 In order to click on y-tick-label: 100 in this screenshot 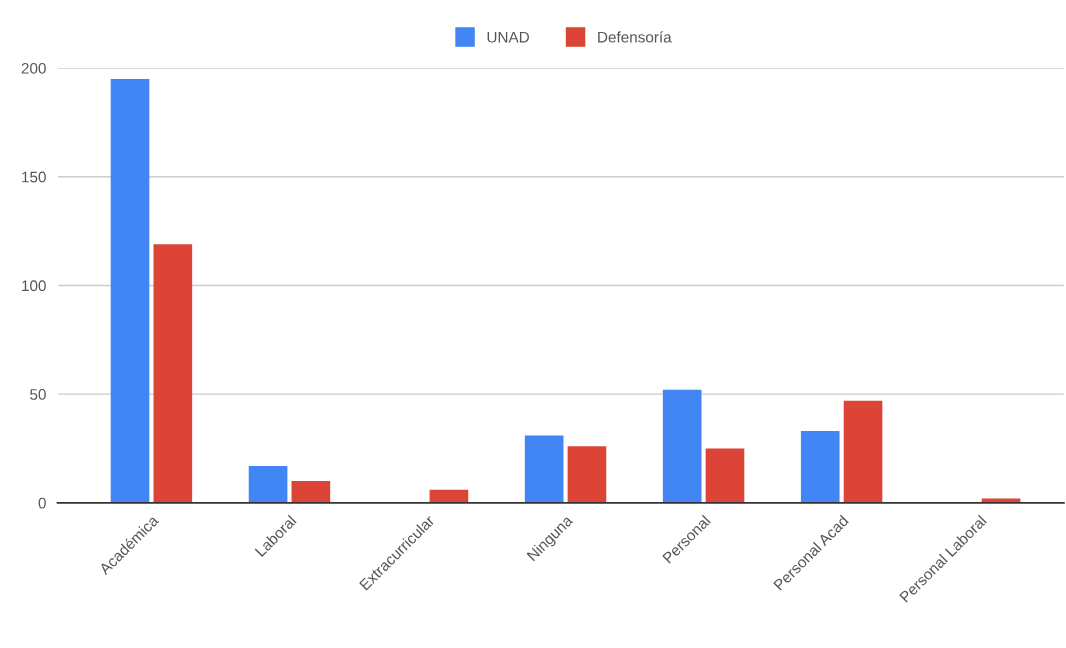, I will do `click(34, 286)`.